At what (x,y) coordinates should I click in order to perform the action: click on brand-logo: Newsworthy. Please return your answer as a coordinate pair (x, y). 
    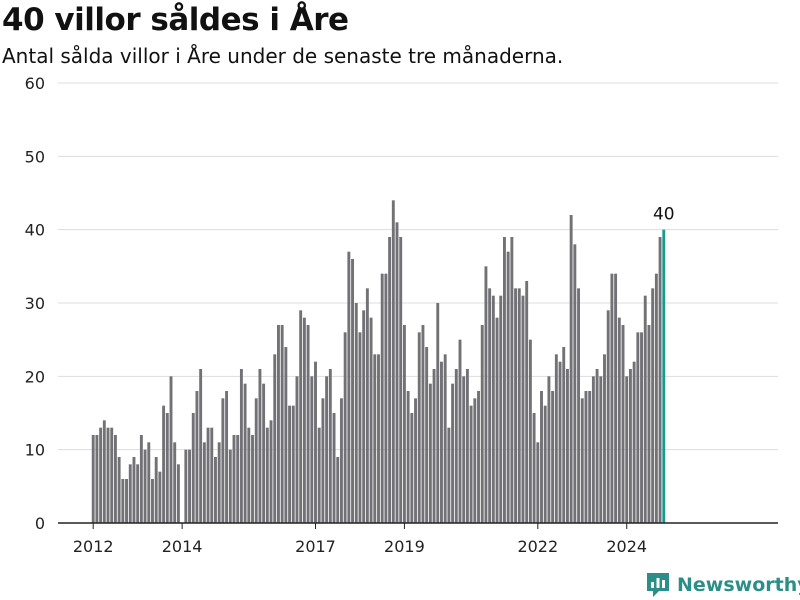
    Looking at the image, I should click on (722, 585).